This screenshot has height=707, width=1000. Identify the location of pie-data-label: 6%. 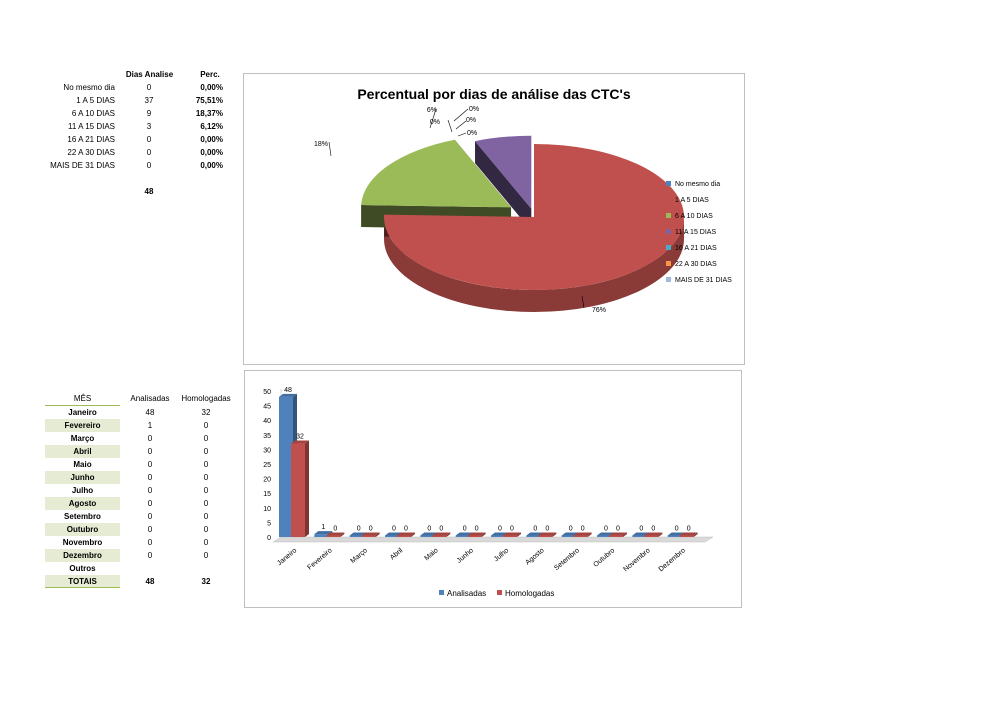
(432, 110).